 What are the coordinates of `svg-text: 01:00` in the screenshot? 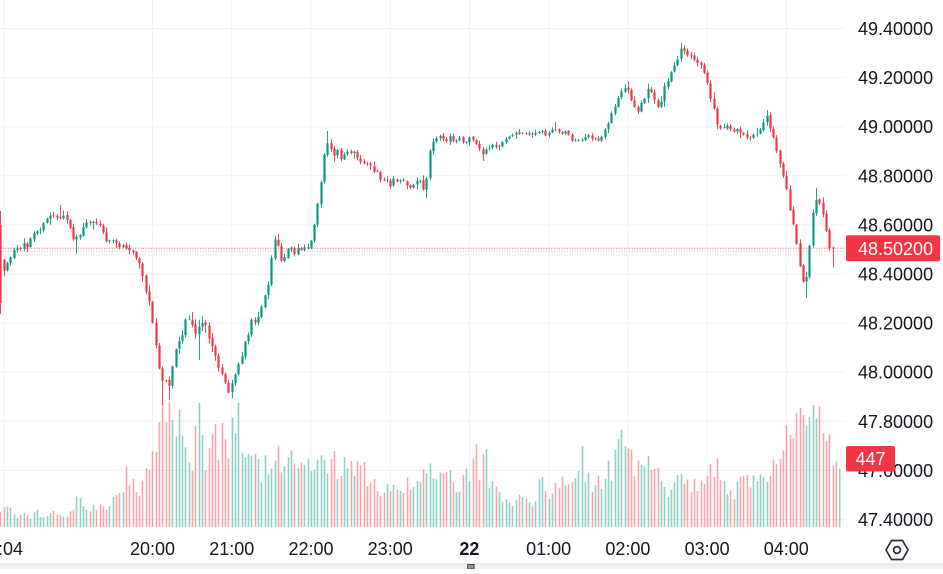 It's located at (548, 549).